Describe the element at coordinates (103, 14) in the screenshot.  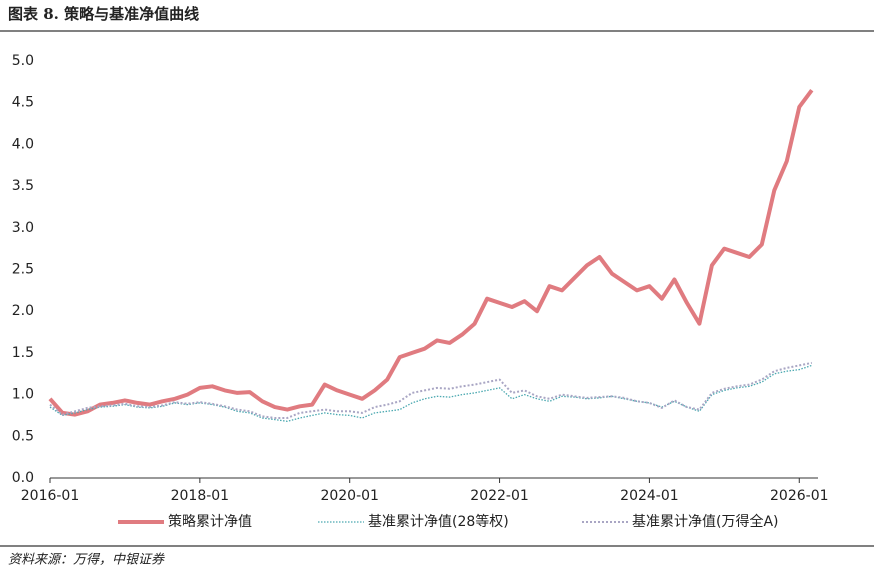
I see `chart-title: 图表 8. 策略与基准净值曲线` at that location.